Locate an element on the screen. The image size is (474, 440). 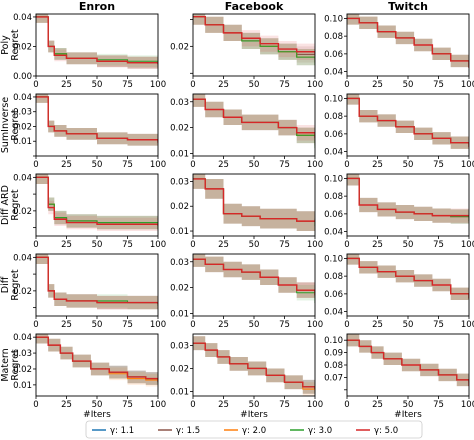
legend-entry-3-0: γ: 3.0 is located at coordinates (311, 431).